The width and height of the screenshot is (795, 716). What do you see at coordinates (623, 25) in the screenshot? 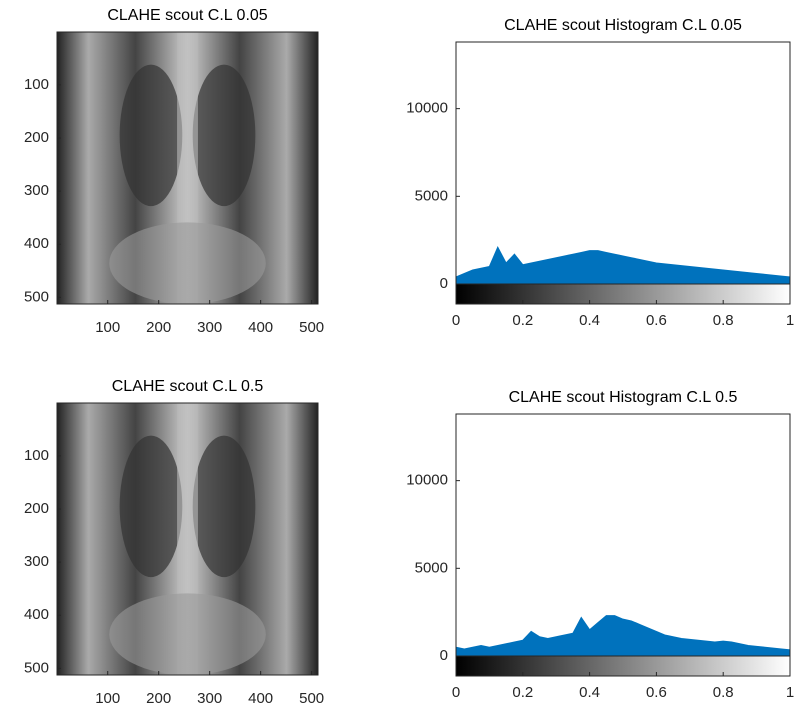
I see `chart-title: CLAHE scout Histogram C.L 0.05` at bounding box center [623, 25].